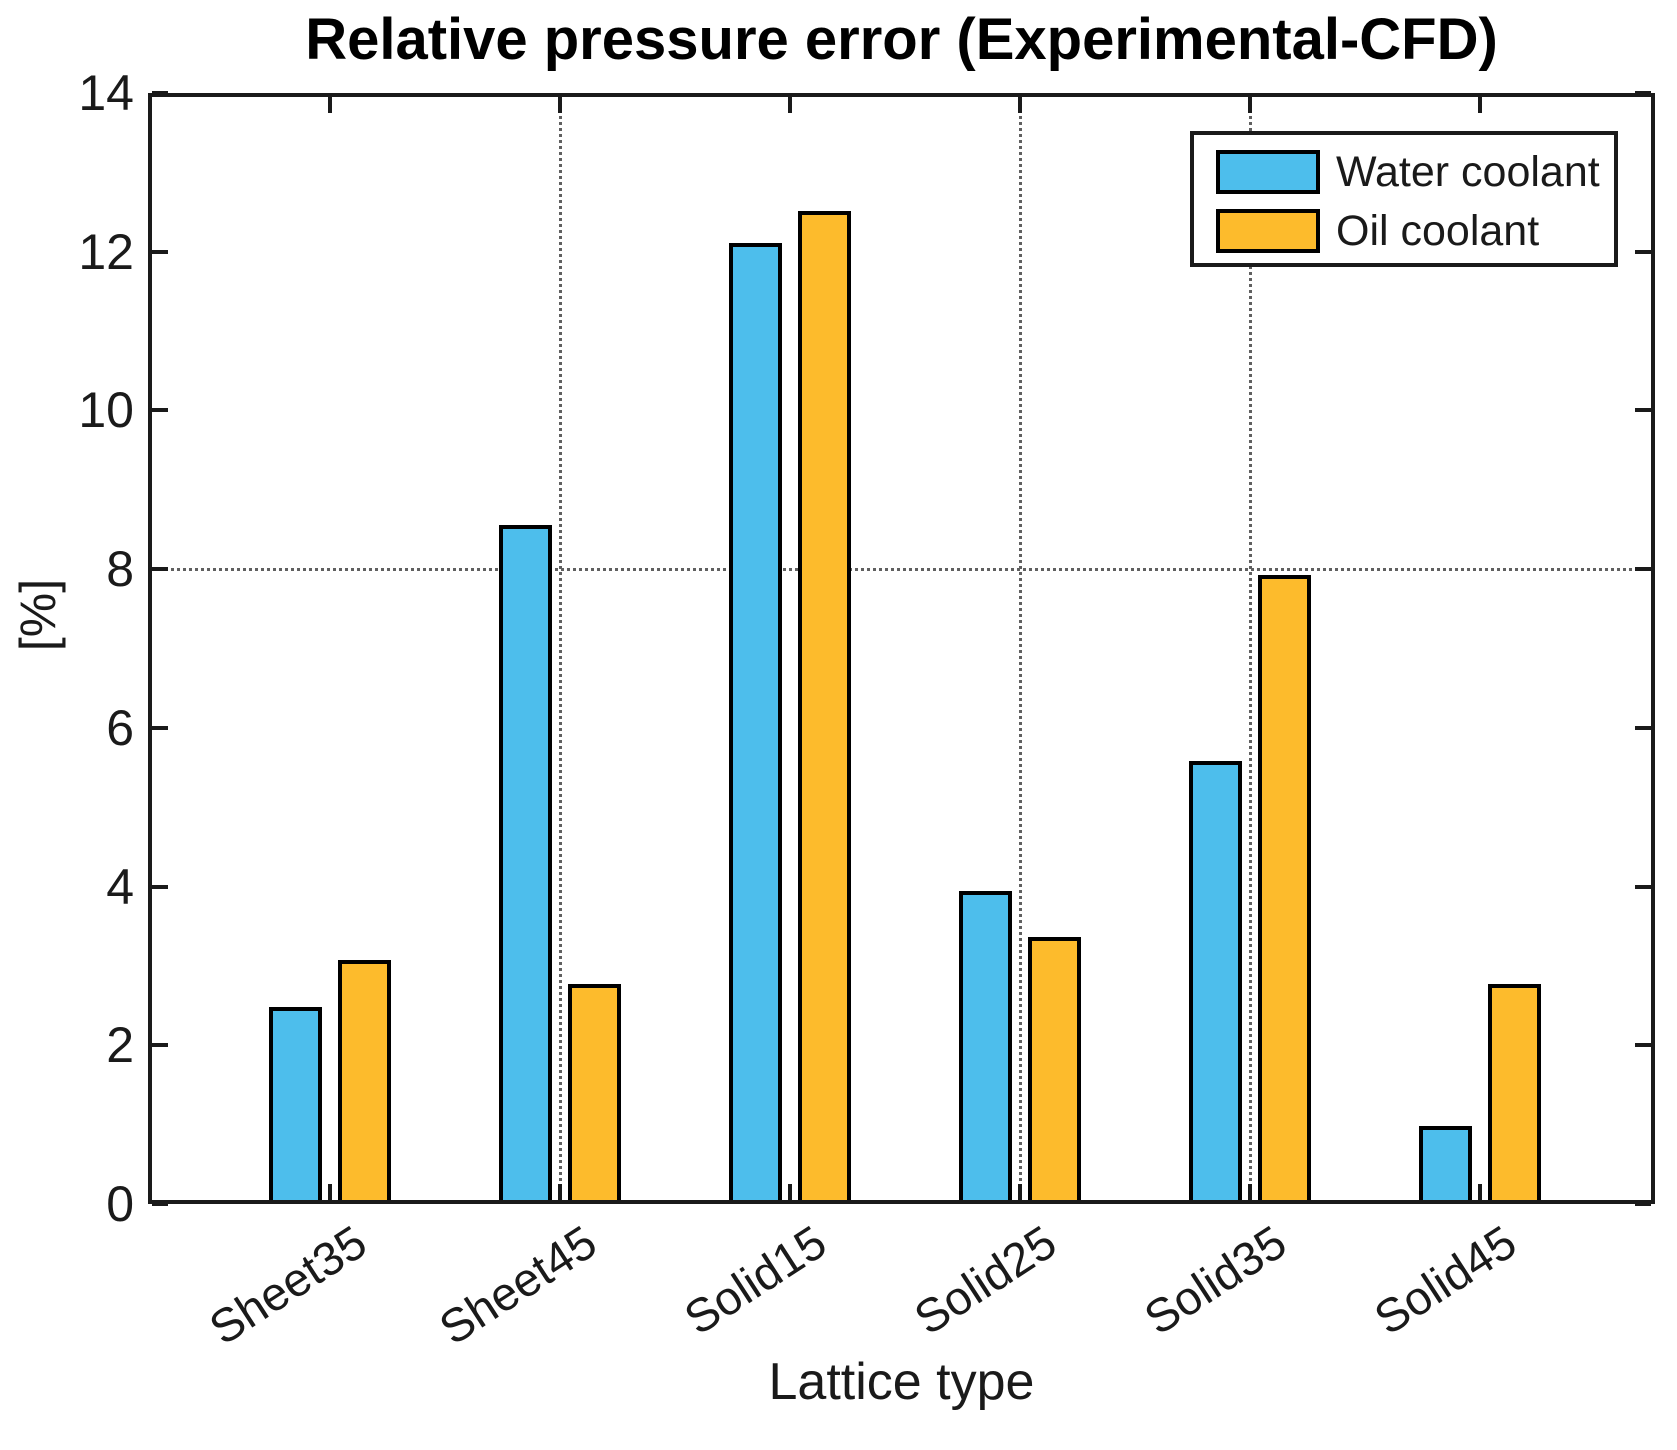  I want to click on bar-oil-coolant-solid15, so click(824, 707).